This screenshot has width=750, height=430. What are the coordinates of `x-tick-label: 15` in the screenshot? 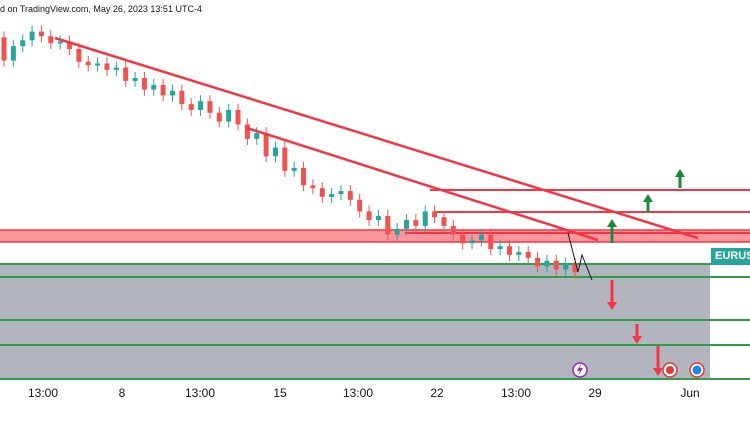 It's located at (280, 393).